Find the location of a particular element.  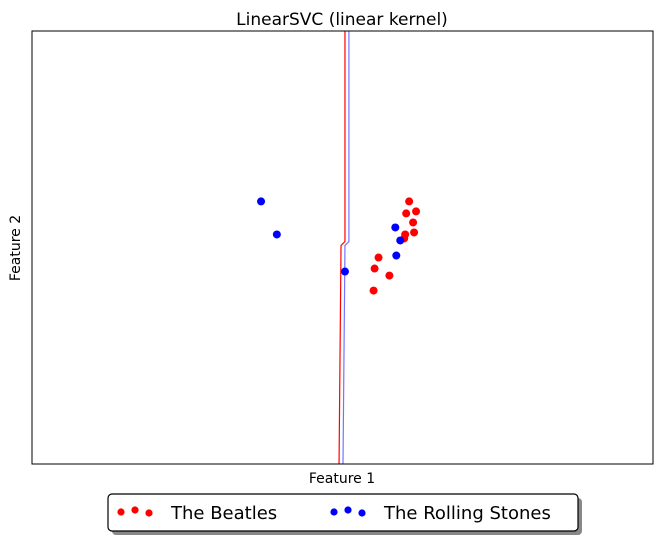

legend: The Beatles The Rolling Stones is located at coordinates (344, 514).